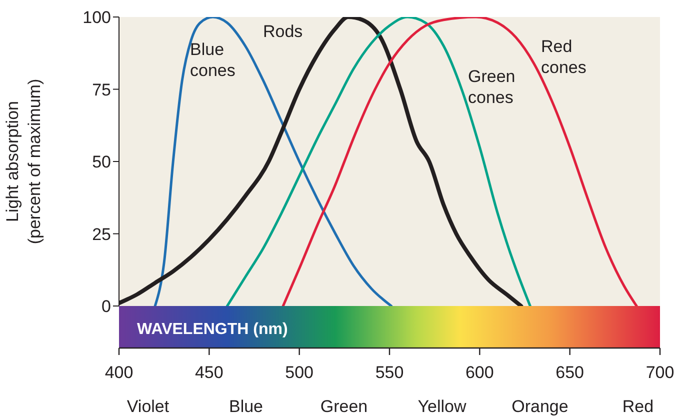 This screenshot has width=685, height=419. Describe the element at coordinates (660, 372) in the screenshot. I see `x-tick-label: 700` at that location.